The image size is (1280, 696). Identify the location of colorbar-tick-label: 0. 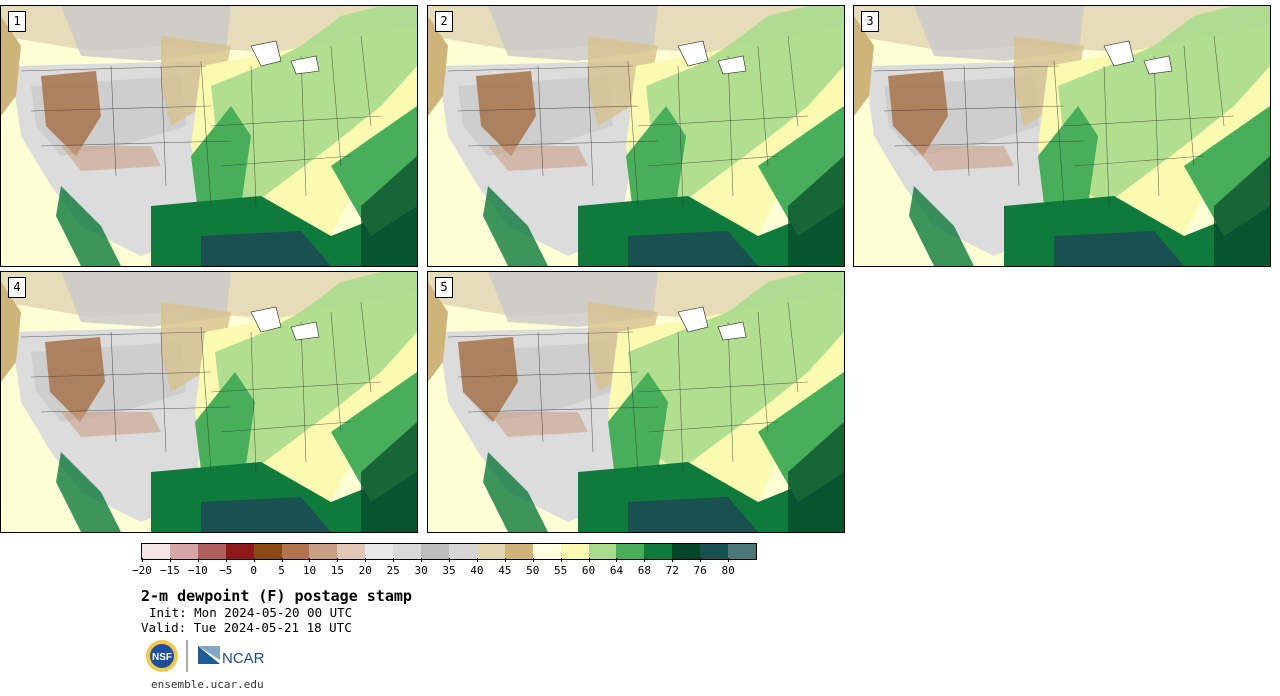
(253, 570).